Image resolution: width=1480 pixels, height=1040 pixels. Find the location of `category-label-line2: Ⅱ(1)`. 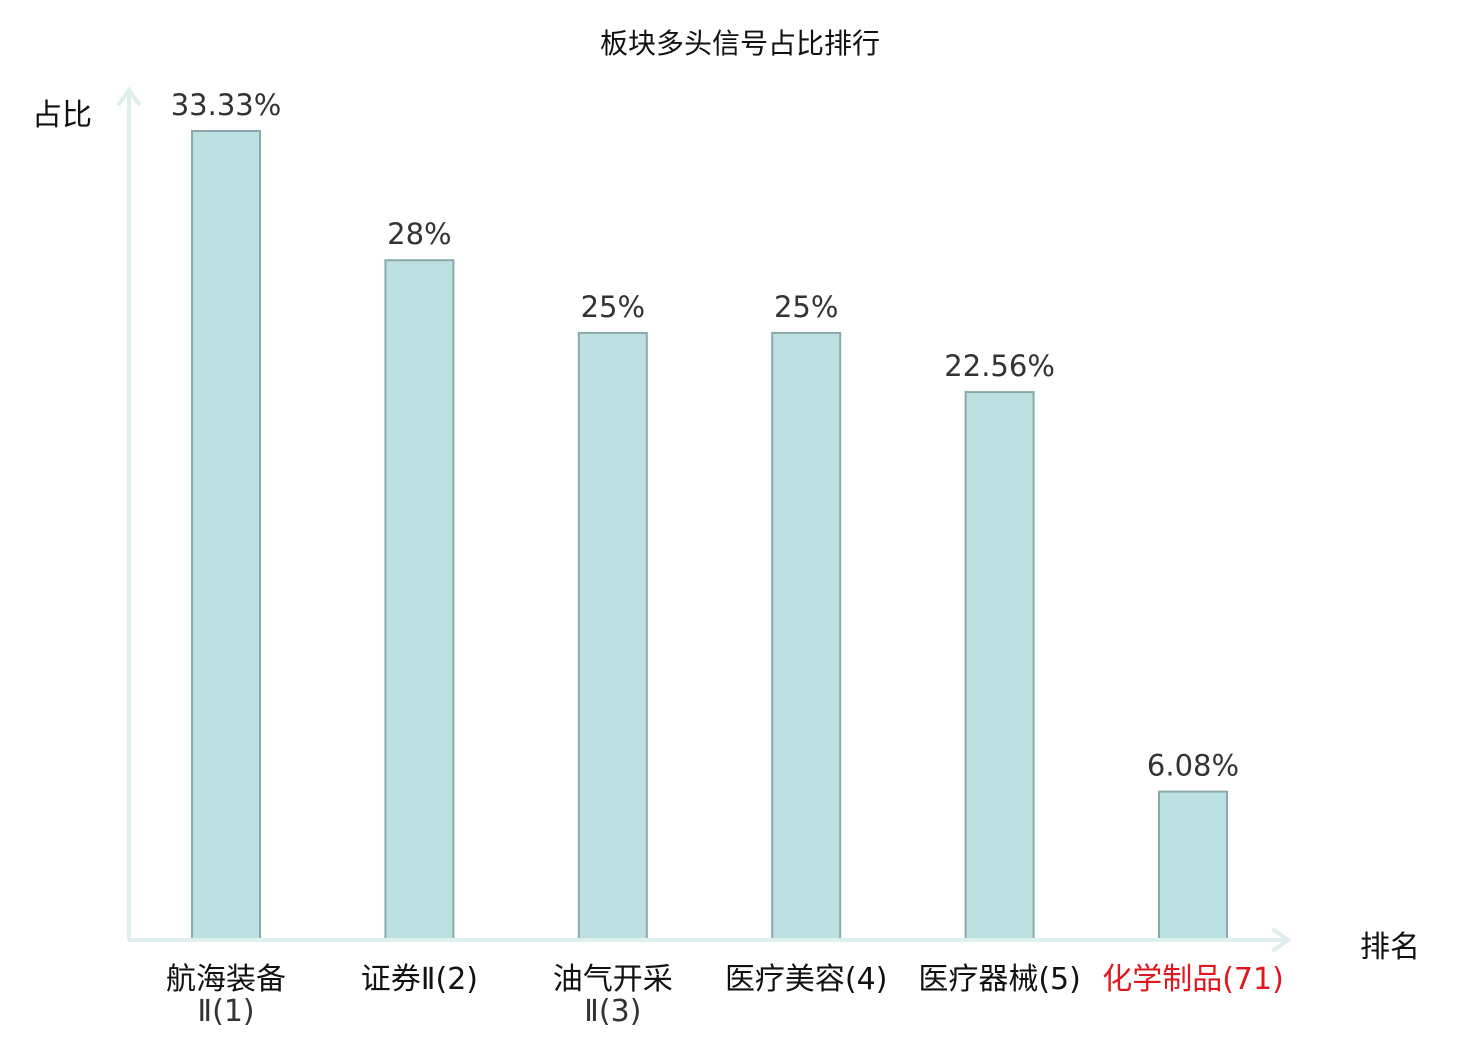

category-label-line2: Ⅱ(1) is located at coordinates (226, 1011).